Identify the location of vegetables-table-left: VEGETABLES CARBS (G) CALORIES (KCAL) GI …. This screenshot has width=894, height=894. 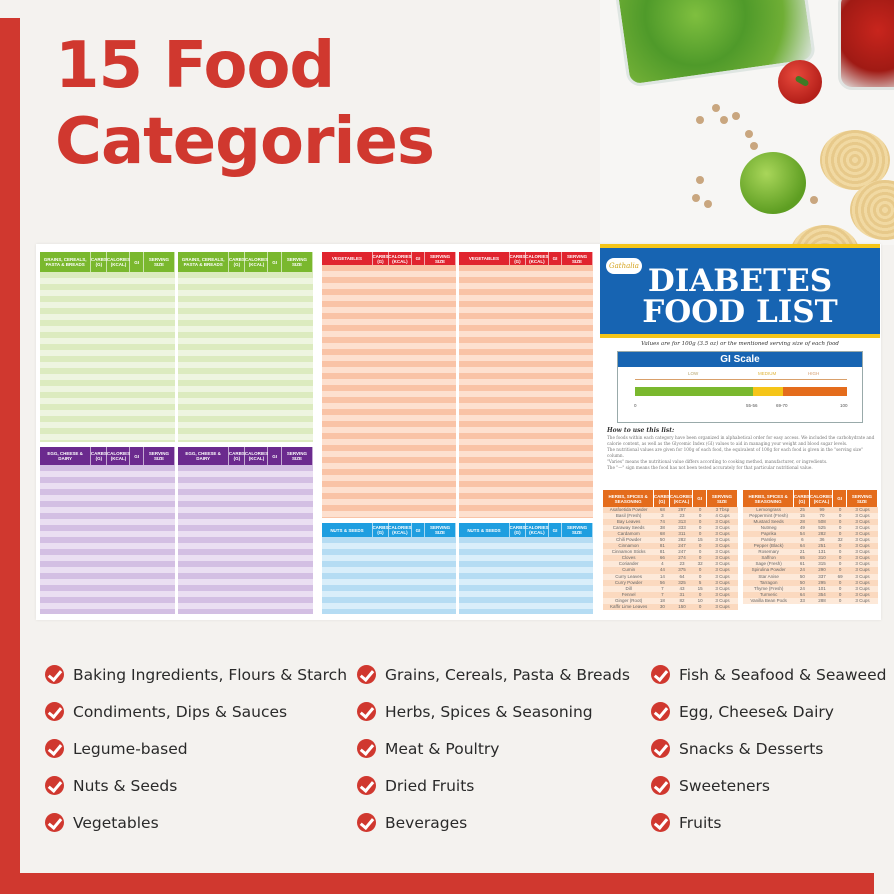
(389, 385).